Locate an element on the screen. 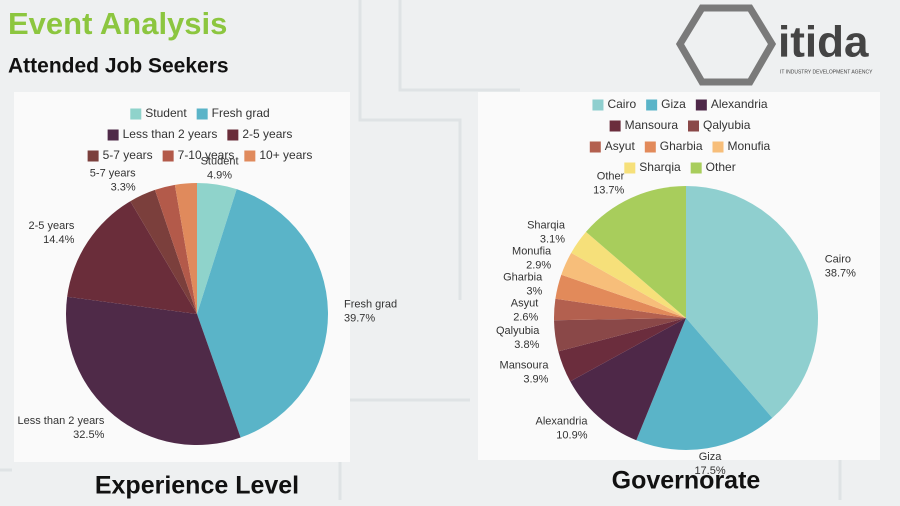  slice-label: Monufia is located at coordinates (532, 252).